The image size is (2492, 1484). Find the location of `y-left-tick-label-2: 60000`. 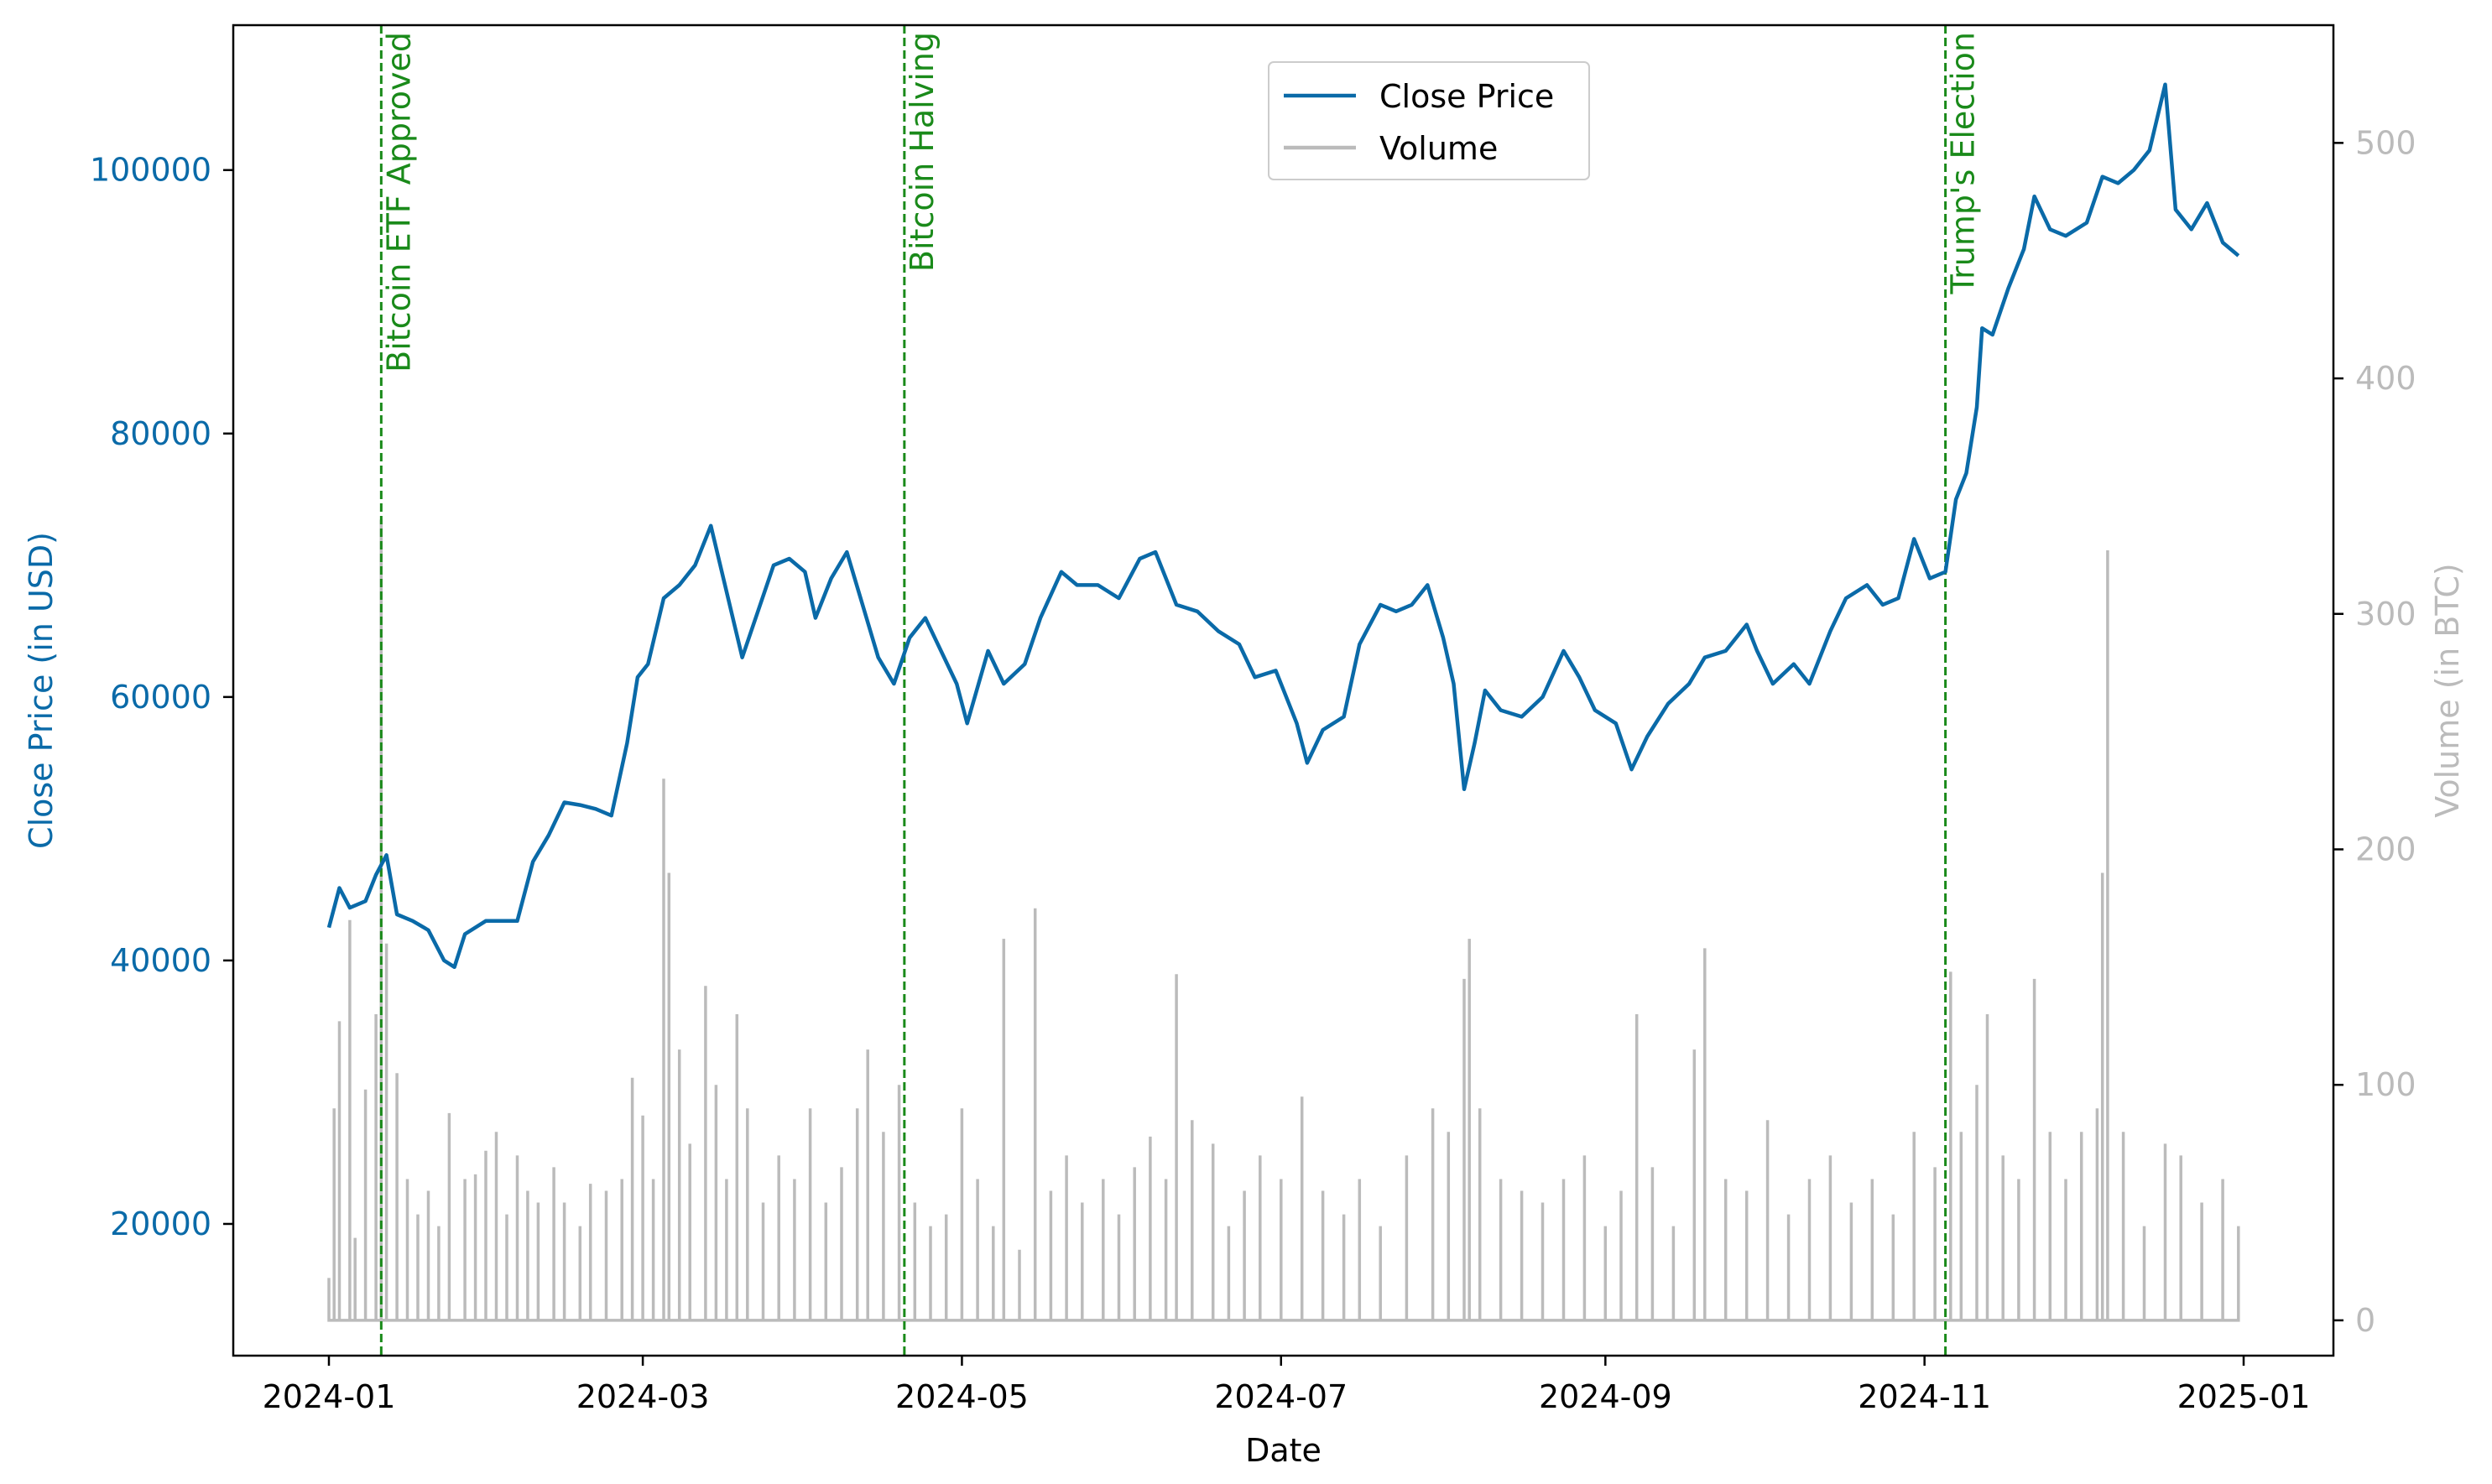

y-left-tick-label-2: 60000 is located at coordinates (160, 697).